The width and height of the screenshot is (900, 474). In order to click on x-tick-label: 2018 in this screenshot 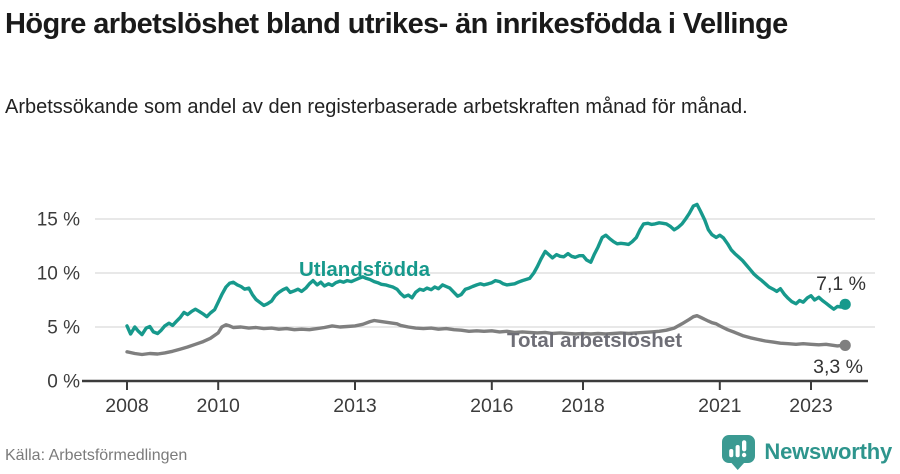, I will do `click(582, 406)`.